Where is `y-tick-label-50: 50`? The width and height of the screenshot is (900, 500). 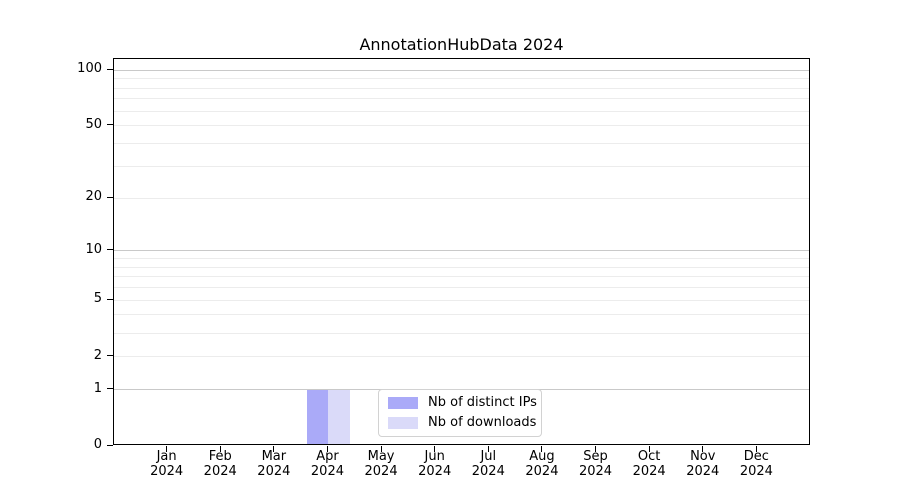
y-tick-label-50: 50 is located at coordinates (93, 124).